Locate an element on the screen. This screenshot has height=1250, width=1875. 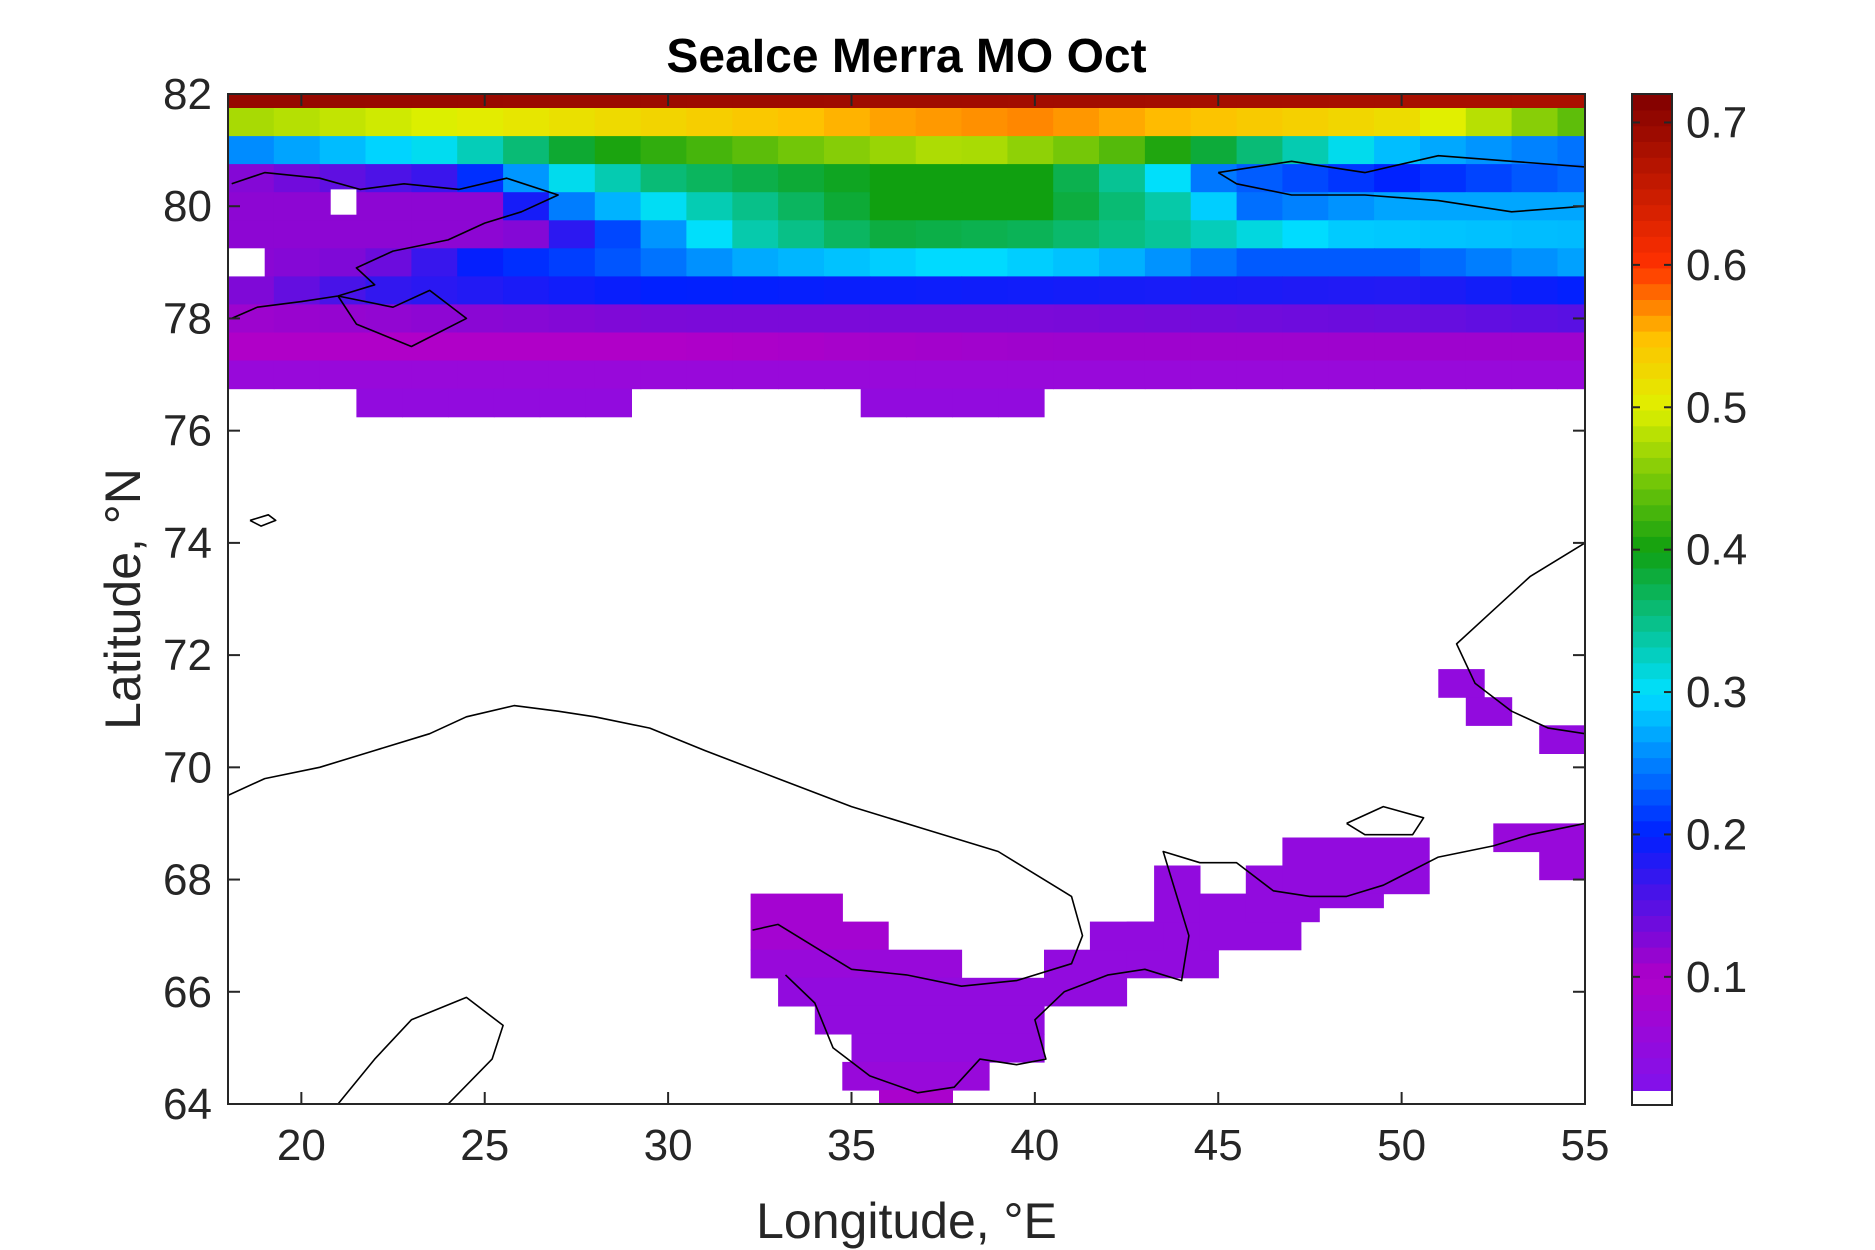
y-tick-label: 78 is located at coordinates (187, 318).